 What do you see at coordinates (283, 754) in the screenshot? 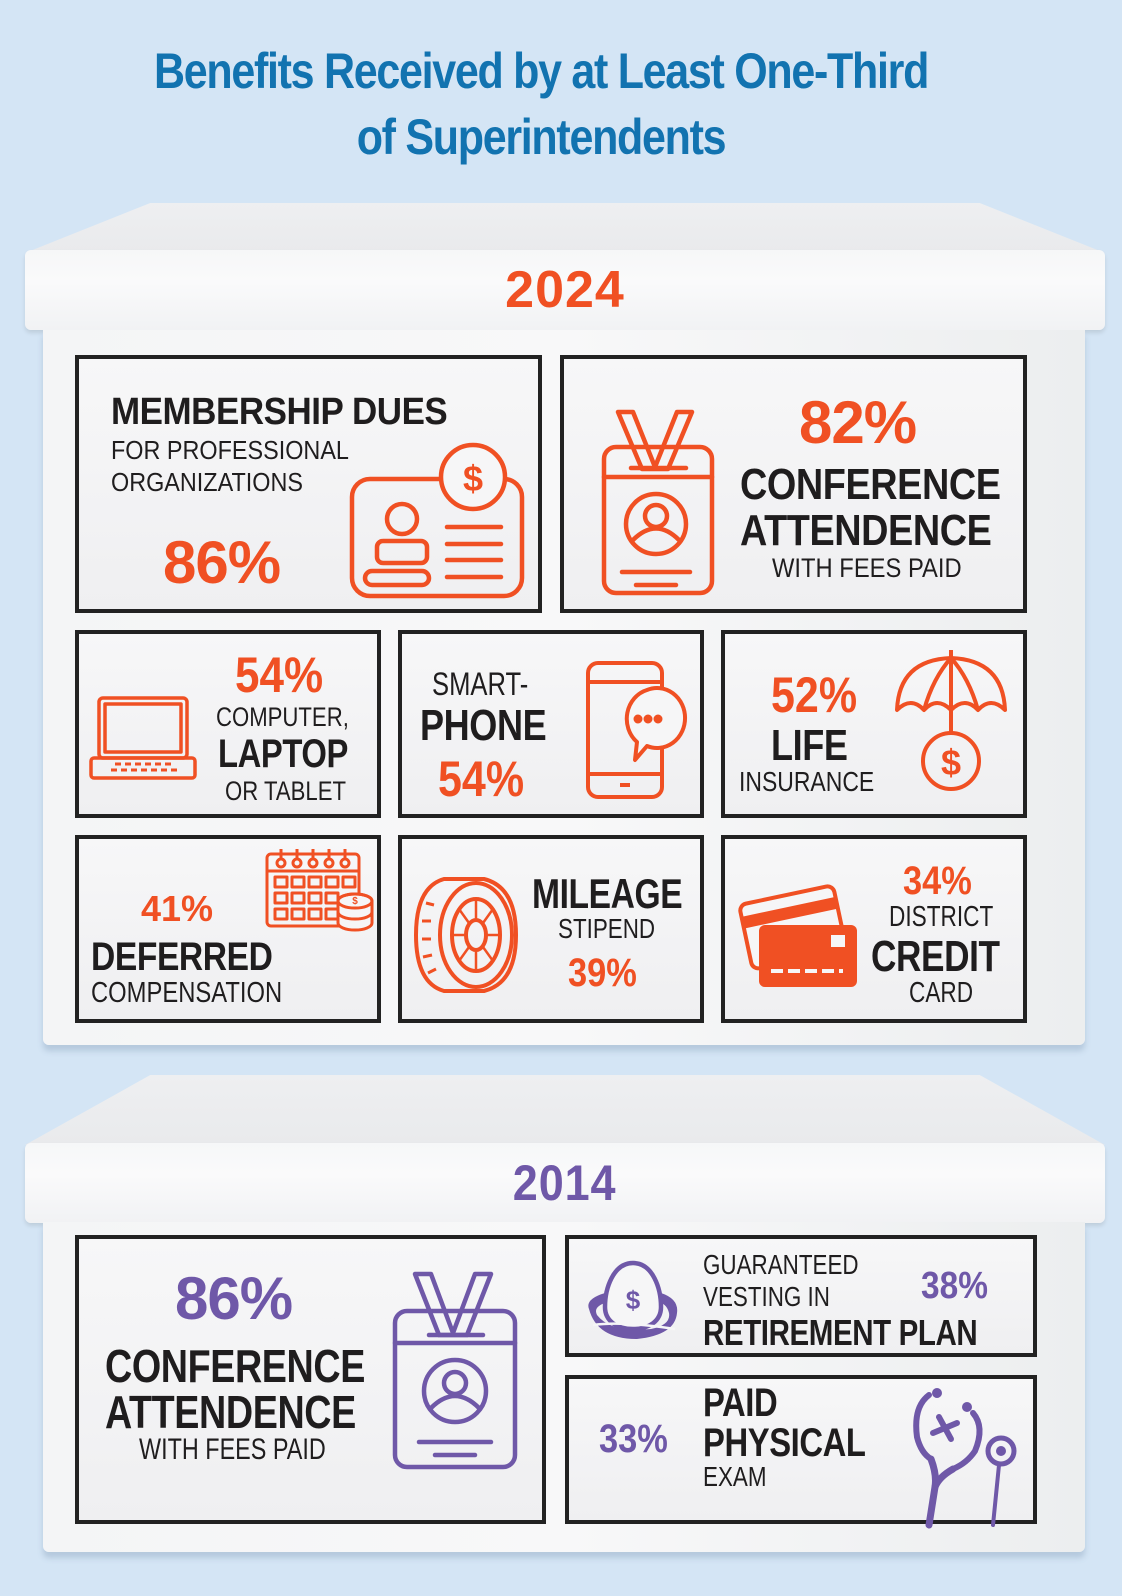
I see `laptop-title: LAPTOP` at bounding box center [283, 754].